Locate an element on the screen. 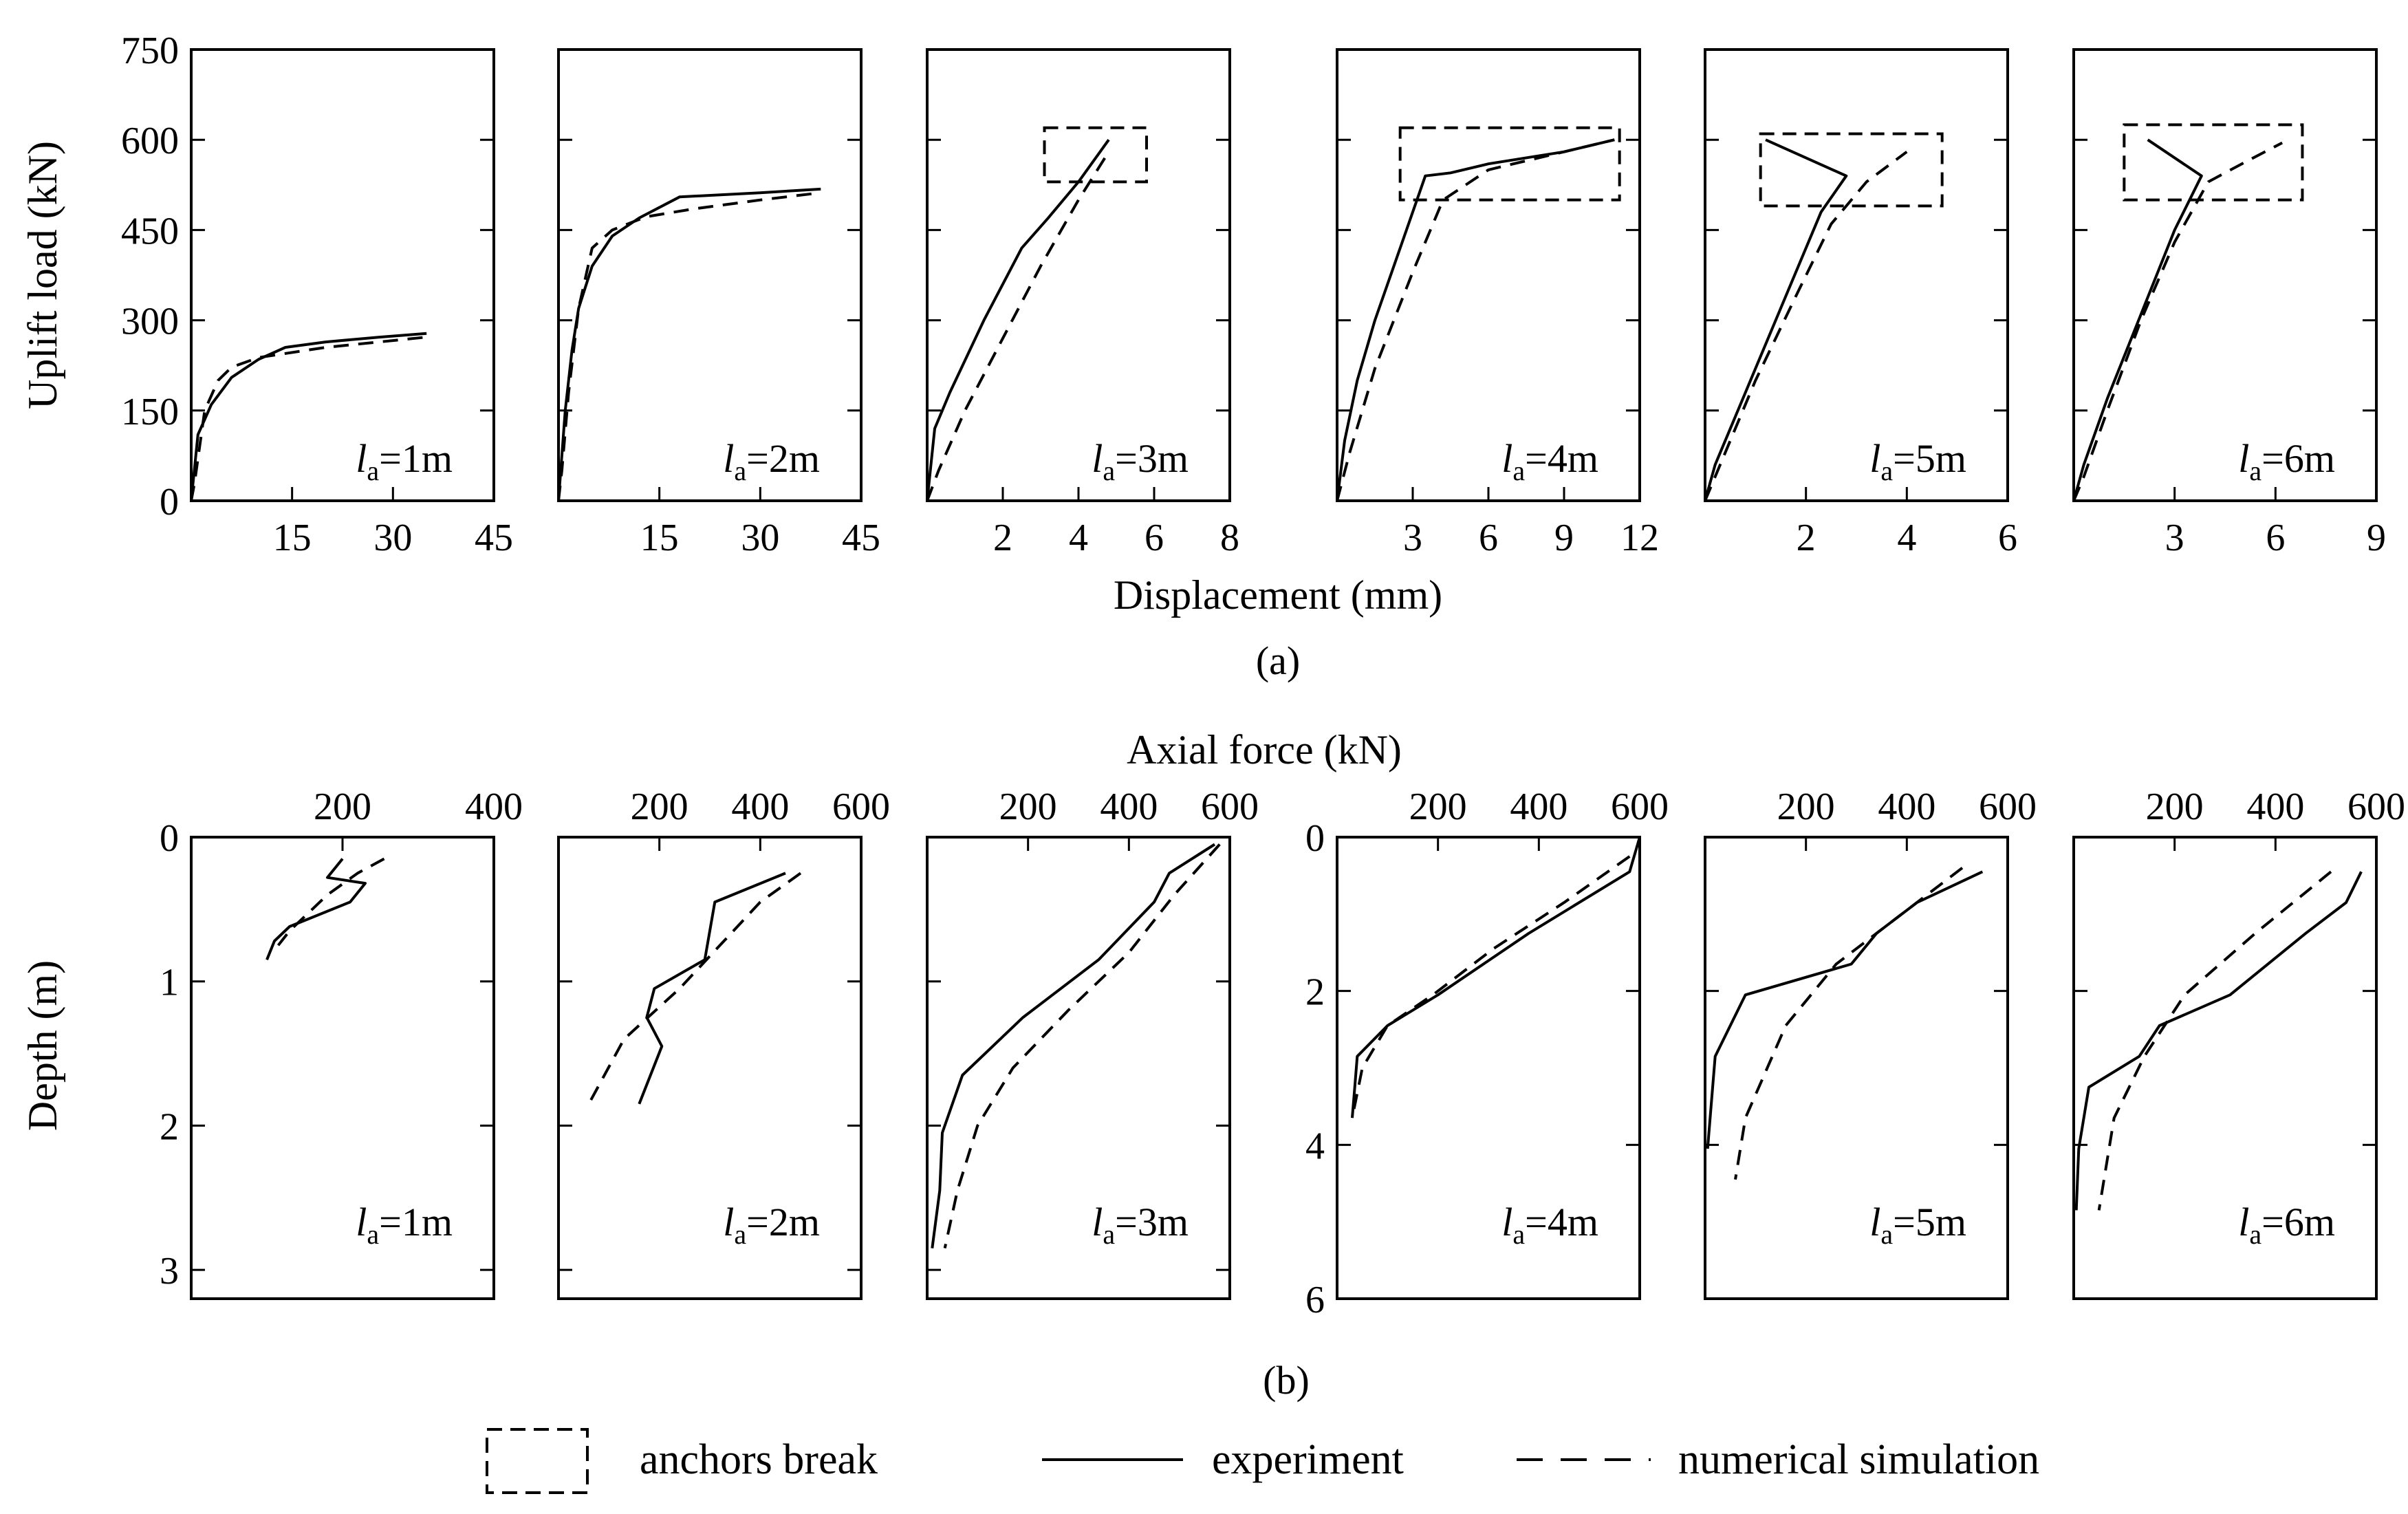 This screenshot has width=2408, height=1514. panel-a-3: 2 4 6 8 la=3m is located at coordinates (1082, 304).